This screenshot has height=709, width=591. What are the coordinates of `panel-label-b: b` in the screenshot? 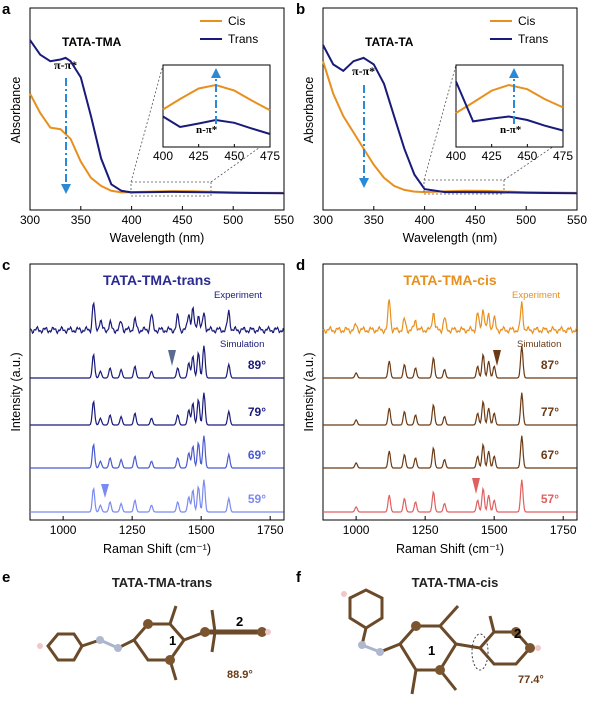 It's located at (300, 9).